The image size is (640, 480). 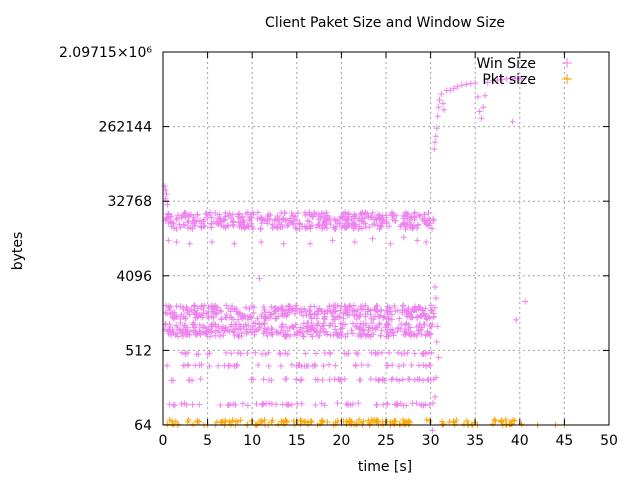 I want to click on x-tick-label: 35, so click(x=475, y=441).